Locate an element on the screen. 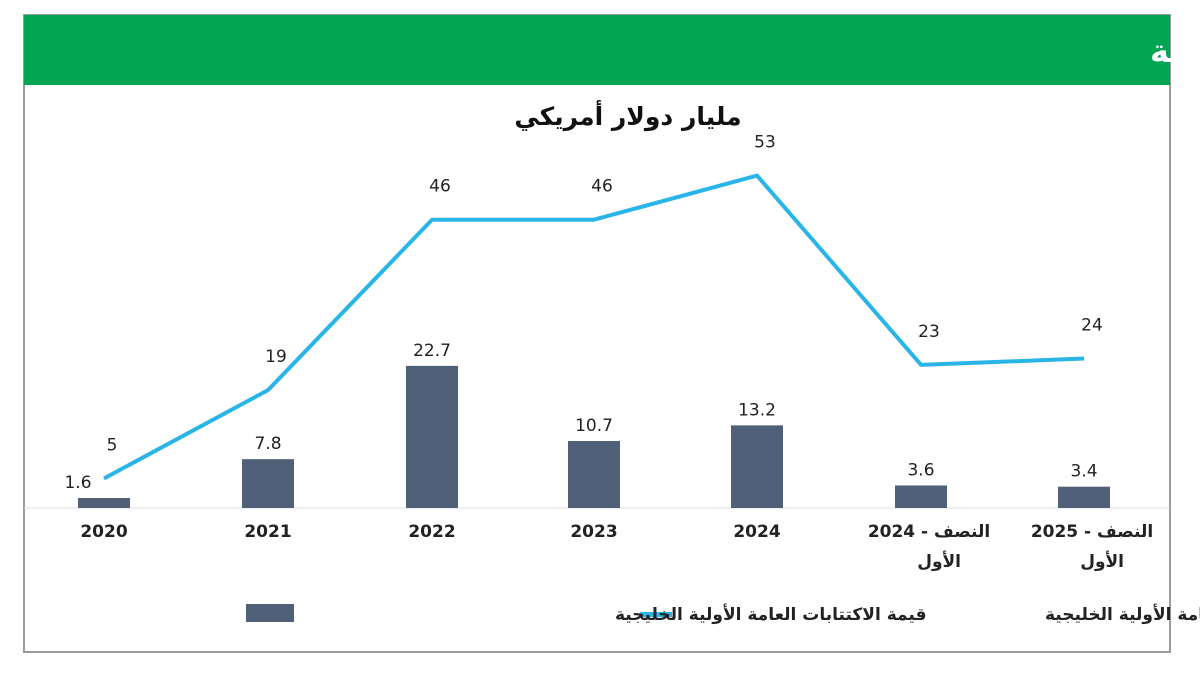 The image size is (1200, 674). legend-swatch-line is located at coordinates (656, 614).